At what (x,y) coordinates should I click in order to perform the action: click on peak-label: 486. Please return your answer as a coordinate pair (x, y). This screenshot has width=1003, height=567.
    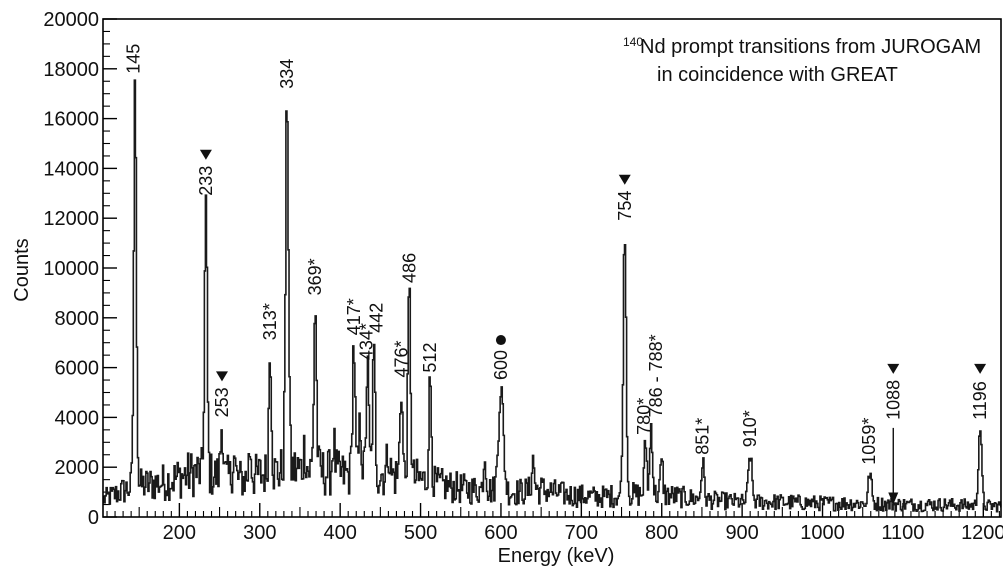
    Looking at the image, I should click on (409, 268).